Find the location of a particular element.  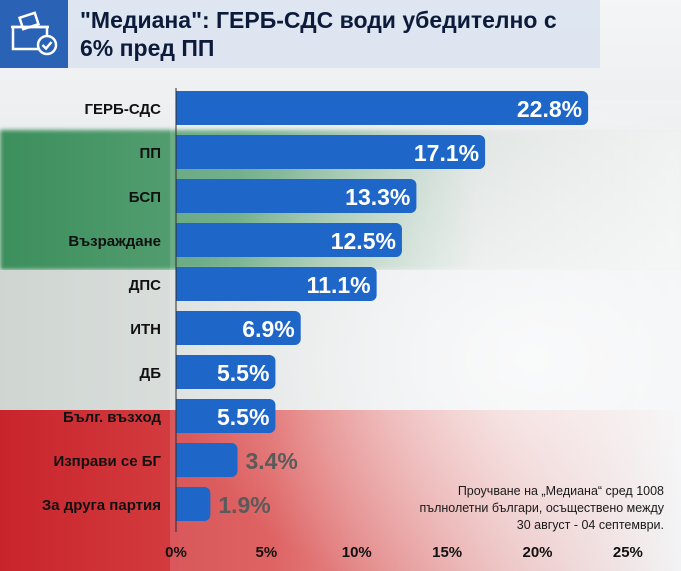

x-tick-label: 25% is located at coordinates (628, 552).